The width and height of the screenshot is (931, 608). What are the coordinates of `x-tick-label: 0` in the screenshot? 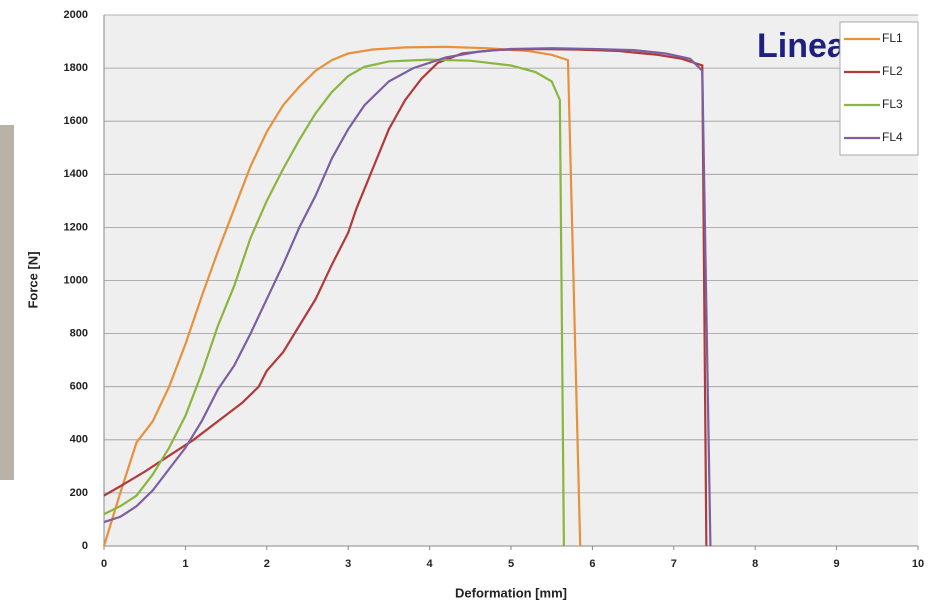 It's located at (104, 564).